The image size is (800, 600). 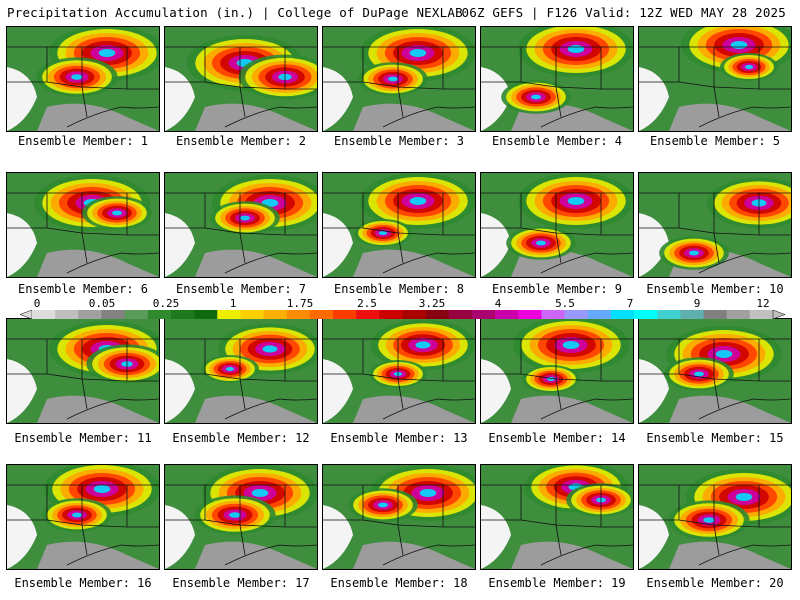 What do you see at coordinates (715, 289) in the screenshot?
I see `ensemble-member-label: Ensemble Member: 10` at bounding box center [715, 289].